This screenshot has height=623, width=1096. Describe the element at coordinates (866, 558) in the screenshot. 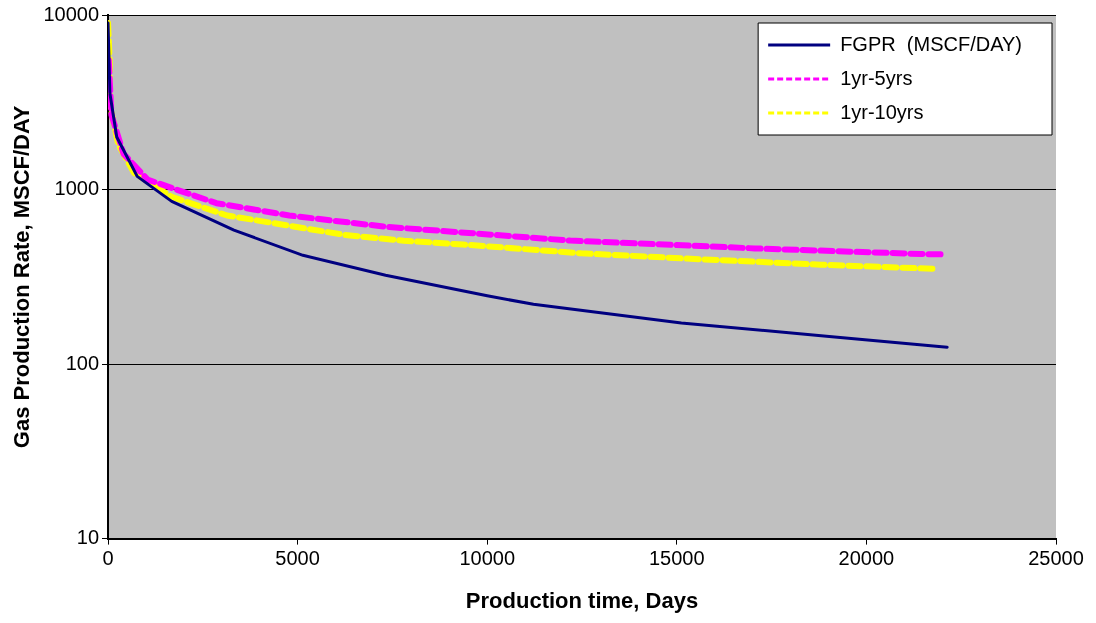

I see `x-tick-label: 20000` at that location.